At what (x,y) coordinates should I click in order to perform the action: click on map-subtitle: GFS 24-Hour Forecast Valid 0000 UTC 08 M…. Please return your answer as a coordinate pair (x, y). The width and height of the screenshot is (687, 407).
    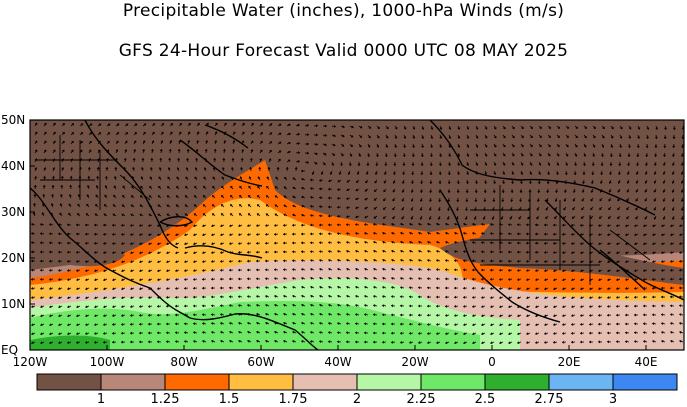
    Looking at the image, I should click on (343, 51).